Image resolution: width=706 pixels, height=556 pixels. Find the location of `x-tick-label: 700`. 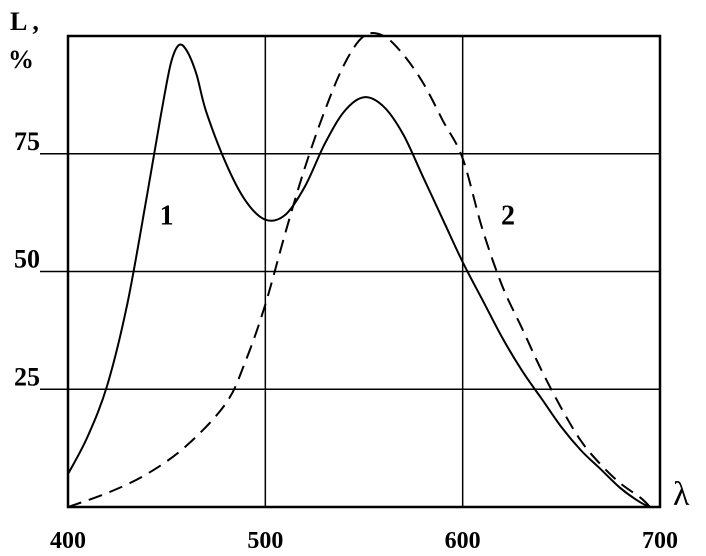

x-tick-label: 700 is located at coordinates (660, 541).